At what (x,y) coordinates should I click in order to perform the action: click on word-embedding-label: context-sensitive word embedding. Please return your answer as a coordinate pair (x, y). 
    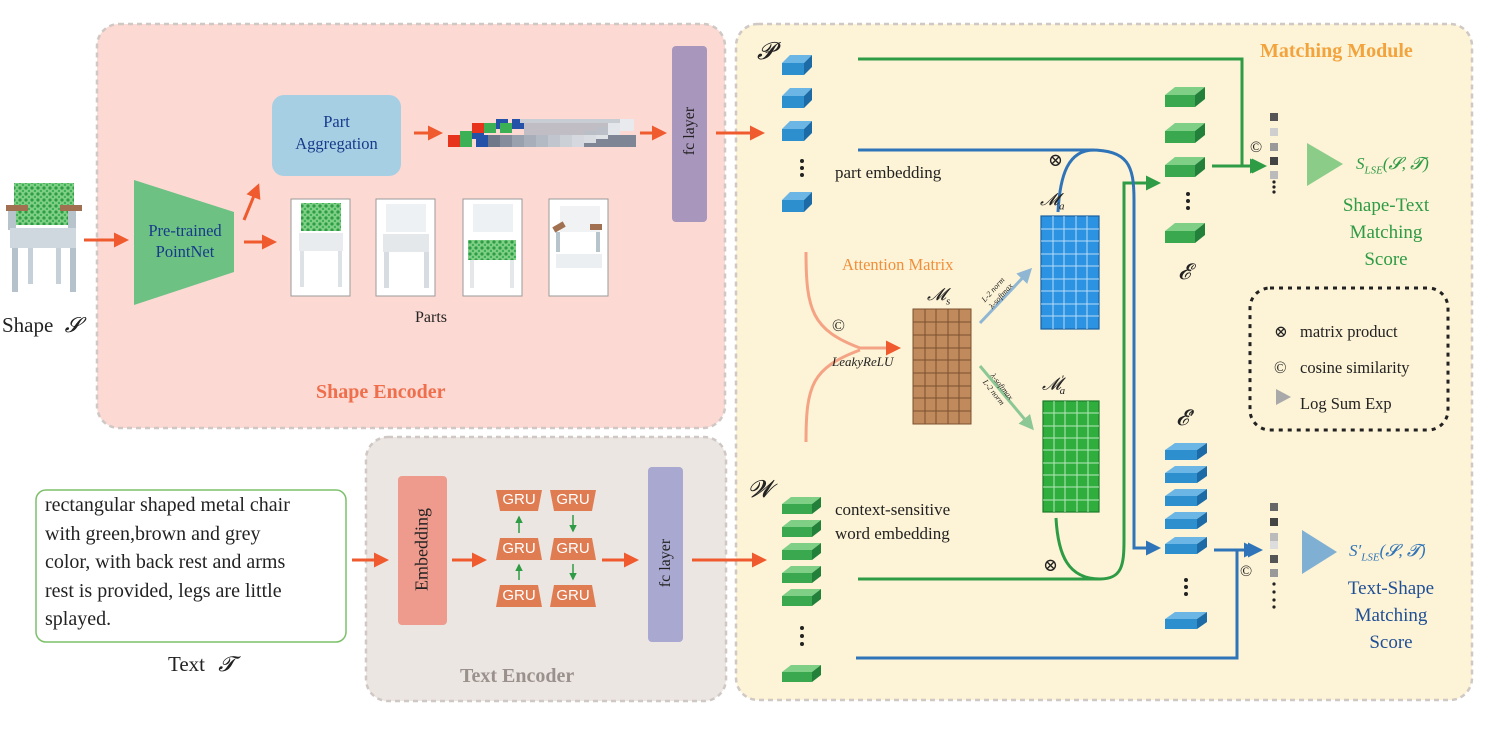
    Looking at the image, I should click on (893, 521).